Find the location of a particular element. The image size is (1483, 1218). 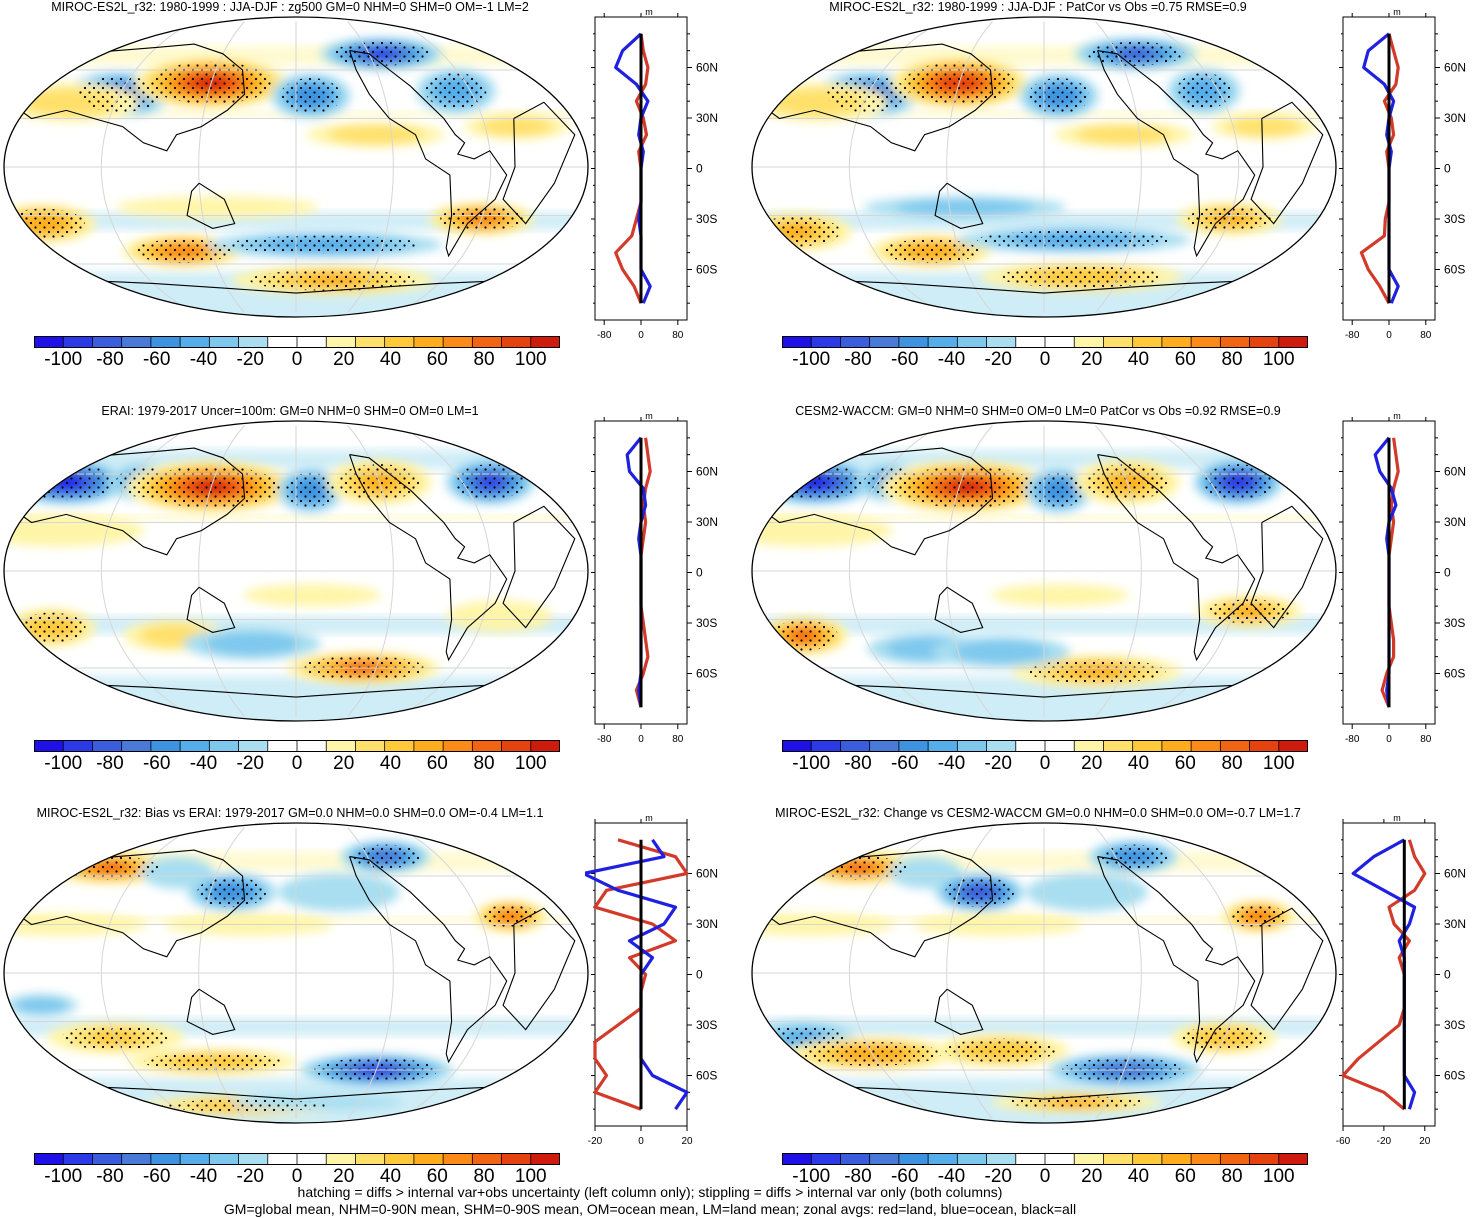

zonal-mean-plot: m 60N 30N 0 30S 60S -20 0 20 is located at coordinates (651, 980).